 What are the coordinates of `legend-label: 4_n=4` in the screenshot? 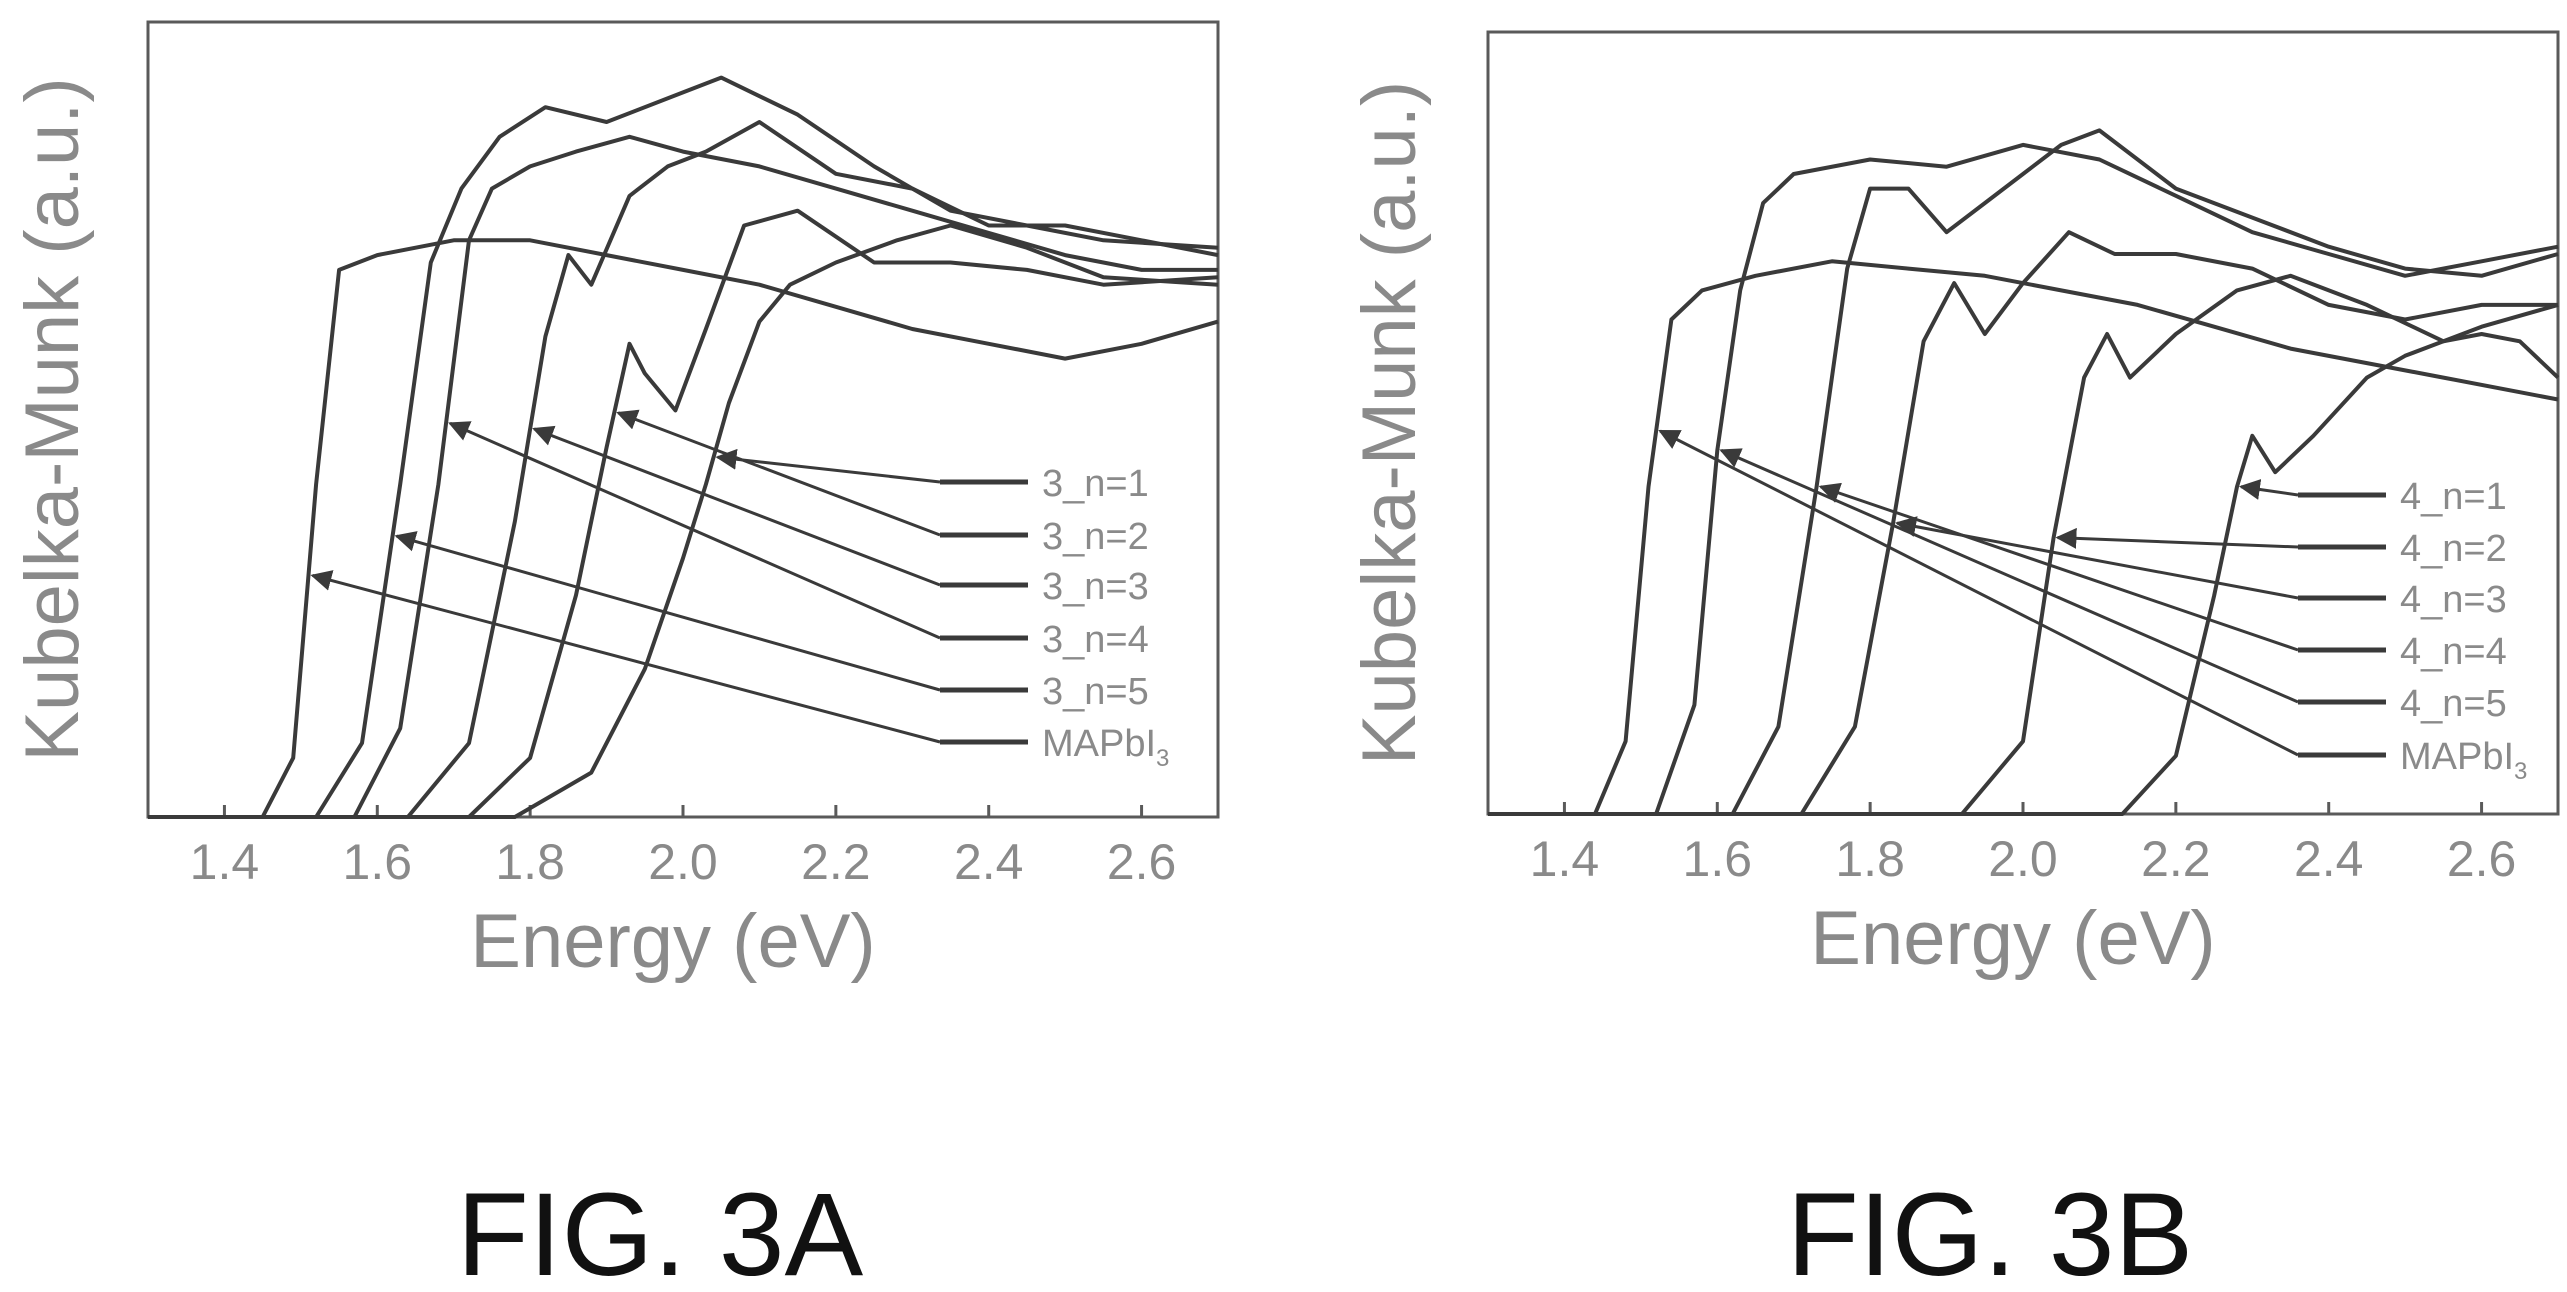 It's located at (2453, 652).